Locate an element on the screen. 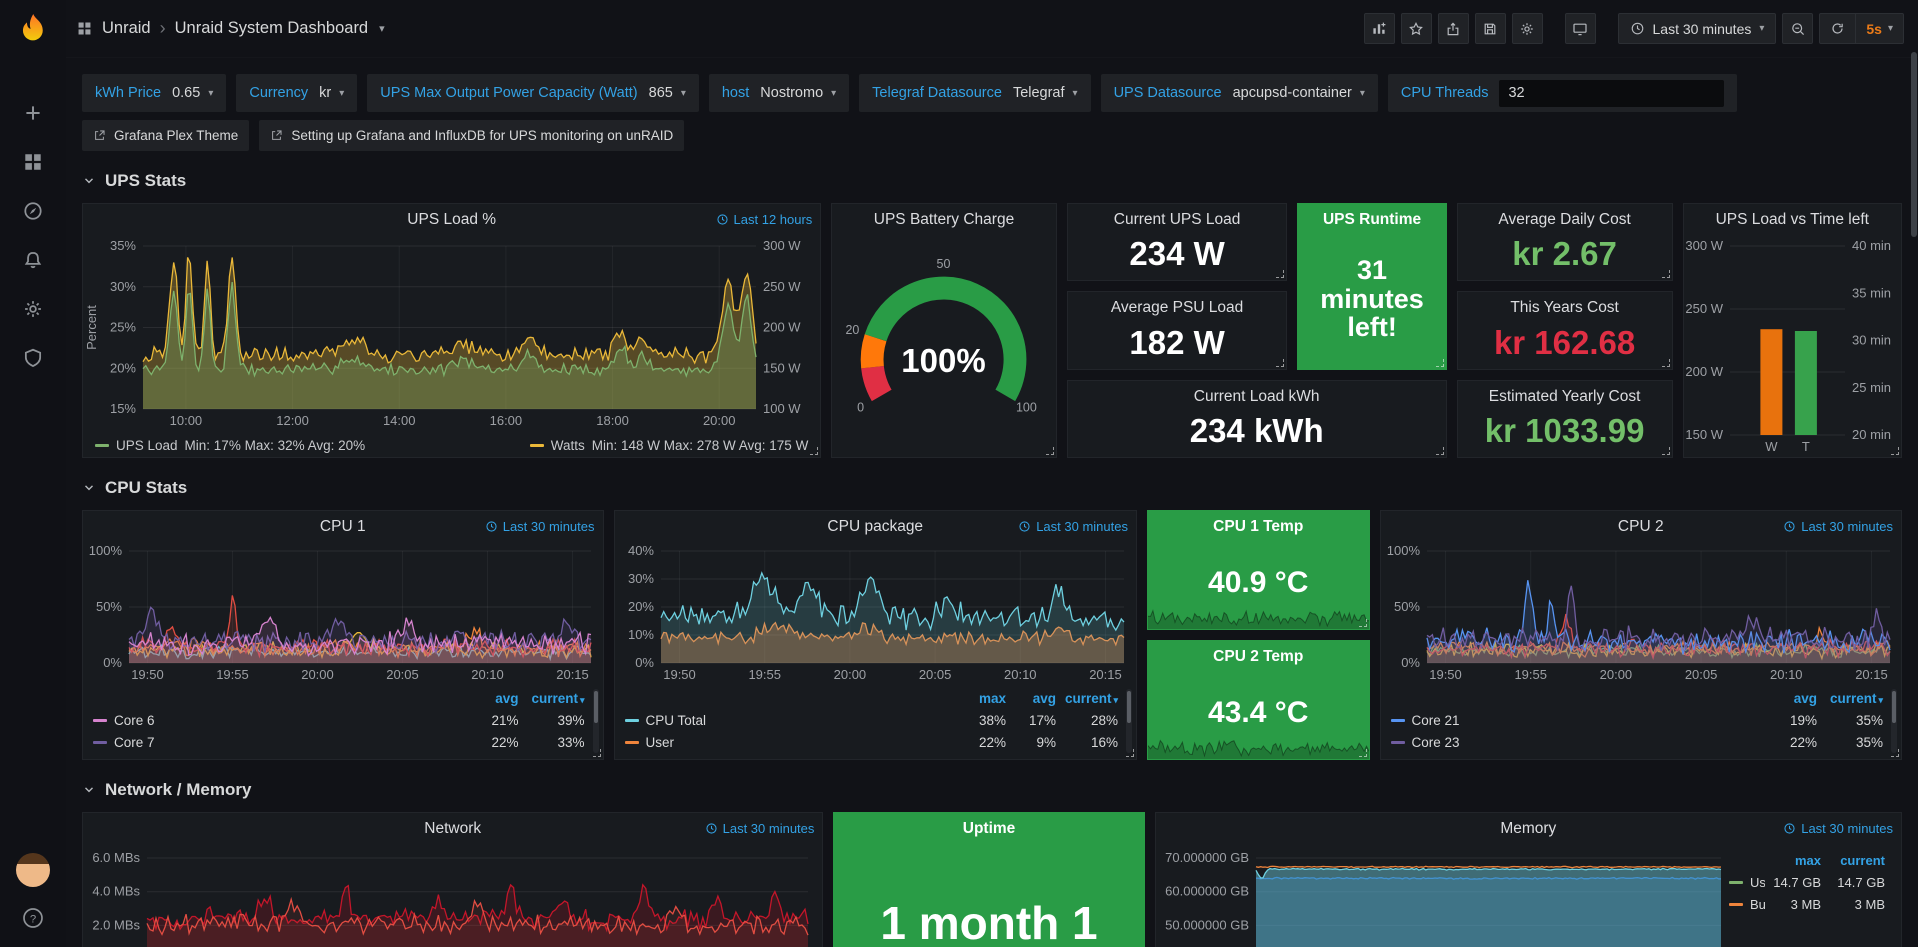 Image resolution: width=1918 pixels, height=947 pixels. help-icon: ? is located at coordinates (33, 918).